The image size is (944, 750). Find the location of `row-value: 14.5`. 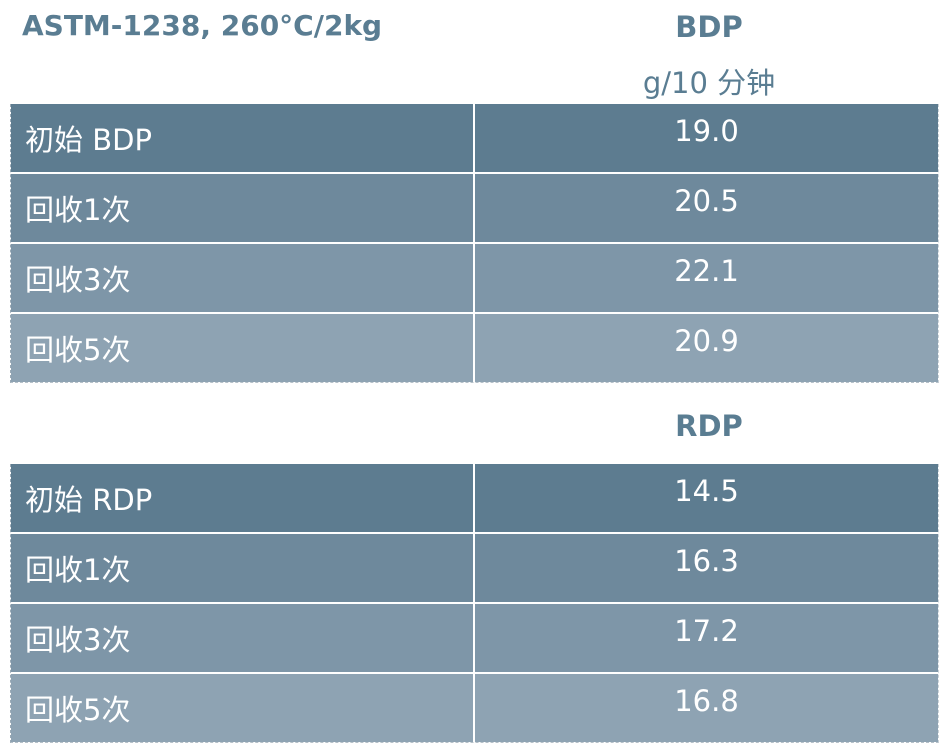

row-value: 14.5 is located at coordinates (706, 491).